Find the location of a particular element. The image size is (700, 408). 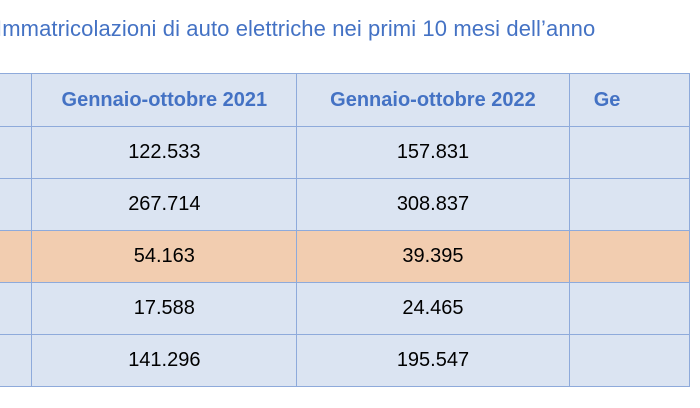

value-cell-2022: 157.831 is located at coordinates (433, 152).